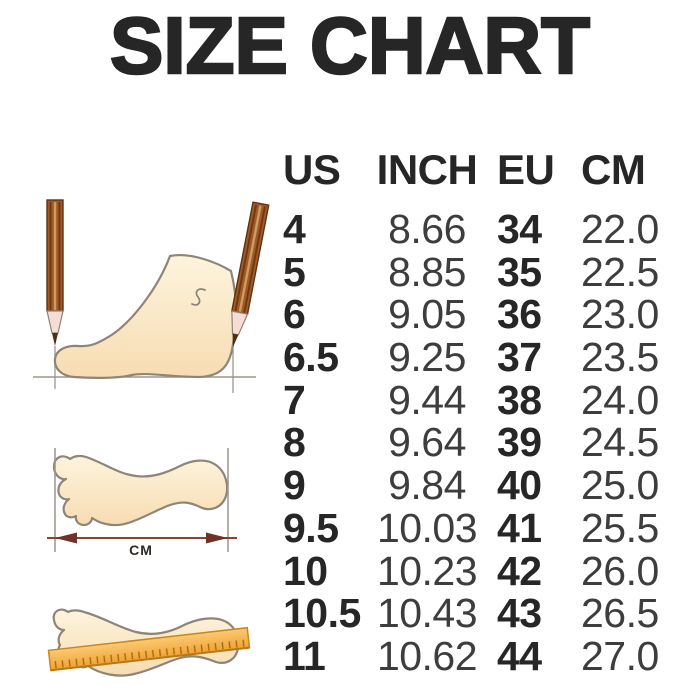 Image resolution: width=700 pixels, height=700 pixels. I want to click on size-cell-cm: 26.0, so click(620, 570).